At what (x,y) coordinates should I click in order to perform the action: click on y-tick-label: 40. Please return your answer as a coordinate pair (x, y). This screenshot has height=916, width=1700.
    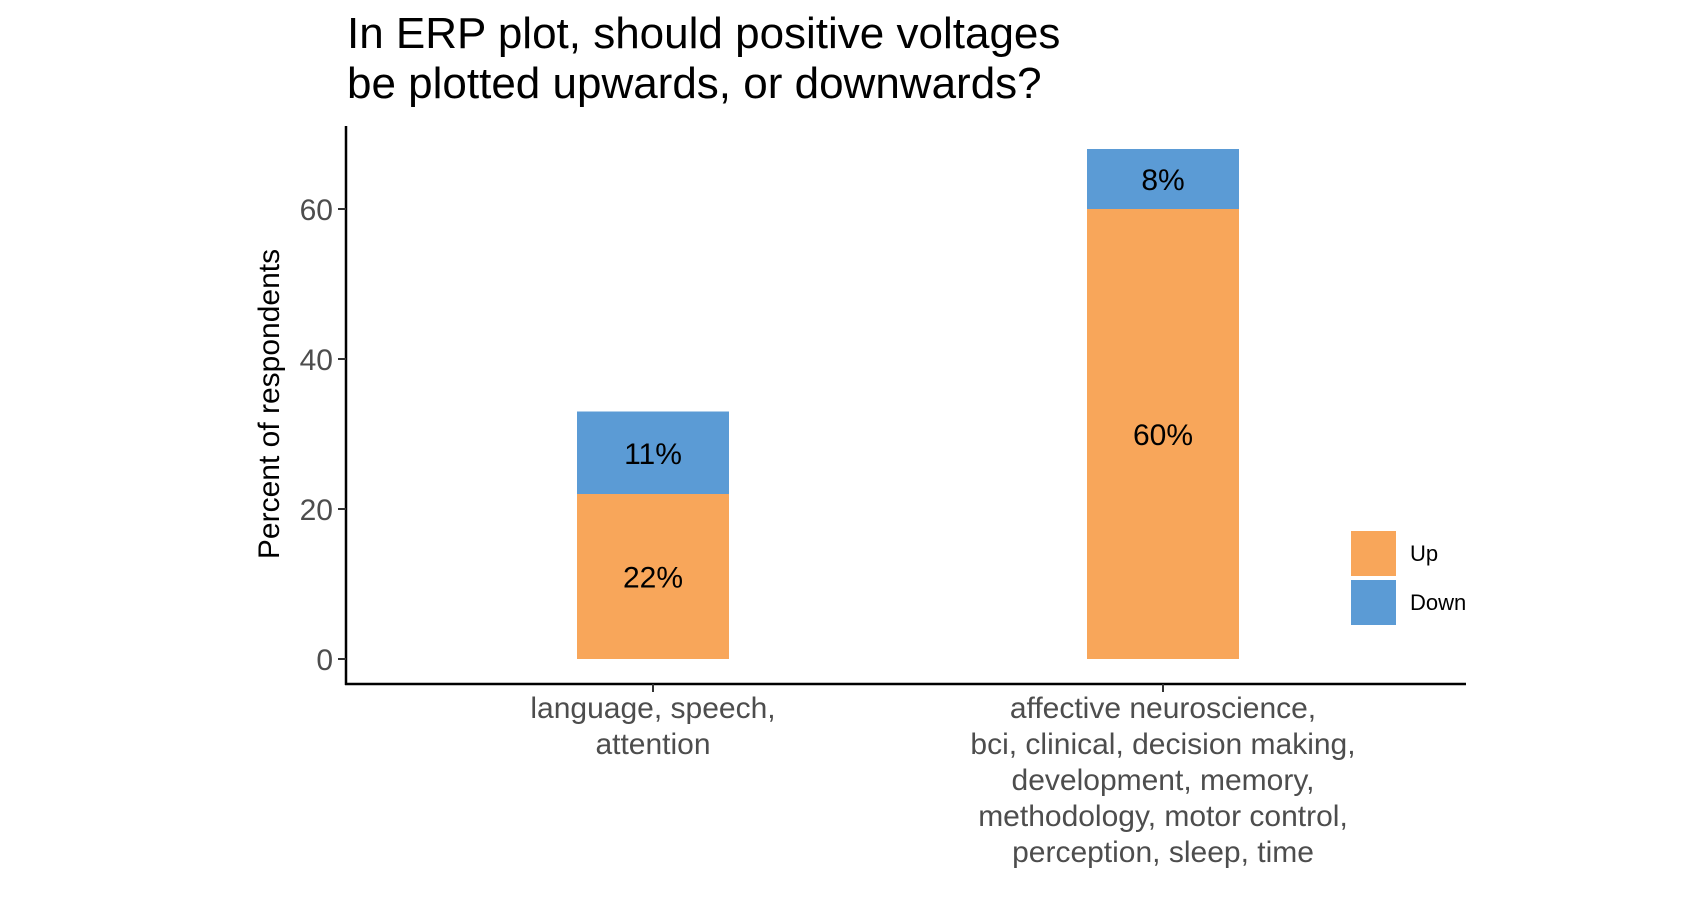
    Looking at the image, I should click on (316, 360).